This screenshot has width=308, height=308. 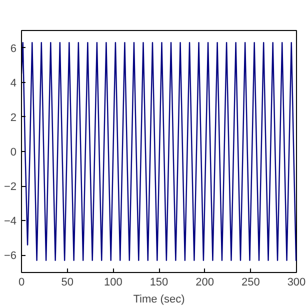 I want to click on x-axis-title: Time (sec), so click(x=159, y=300).